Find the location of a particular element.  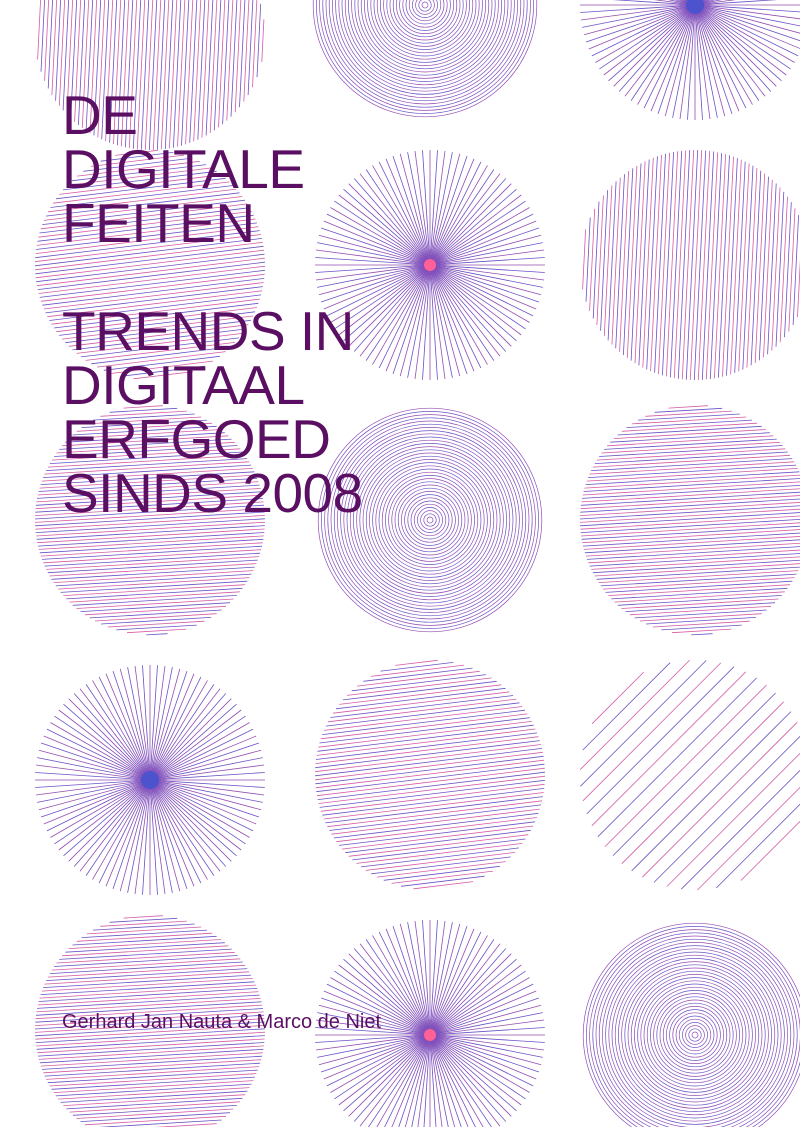

subtitle-line-4: SINDS 2008 is located at coordinates (212, 493).